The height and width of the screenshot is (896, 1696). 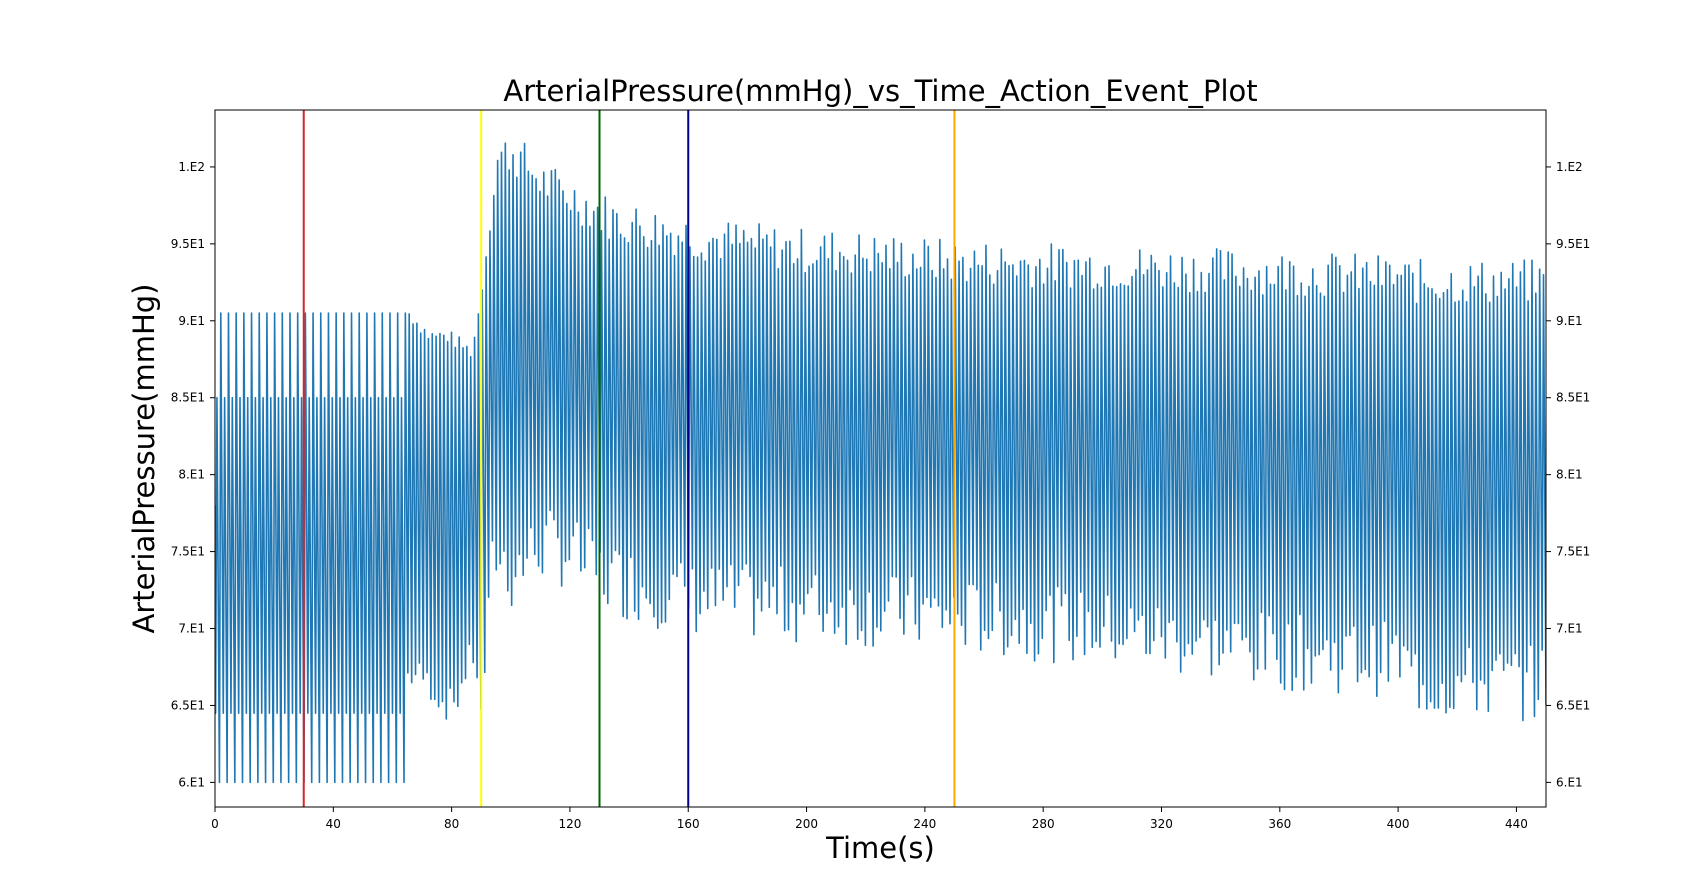 What do you see at coordinates (1573, 552) in the screenshot?
I see `y-tick-label-right: 7.5E1` at bounding box center [1573, 552].